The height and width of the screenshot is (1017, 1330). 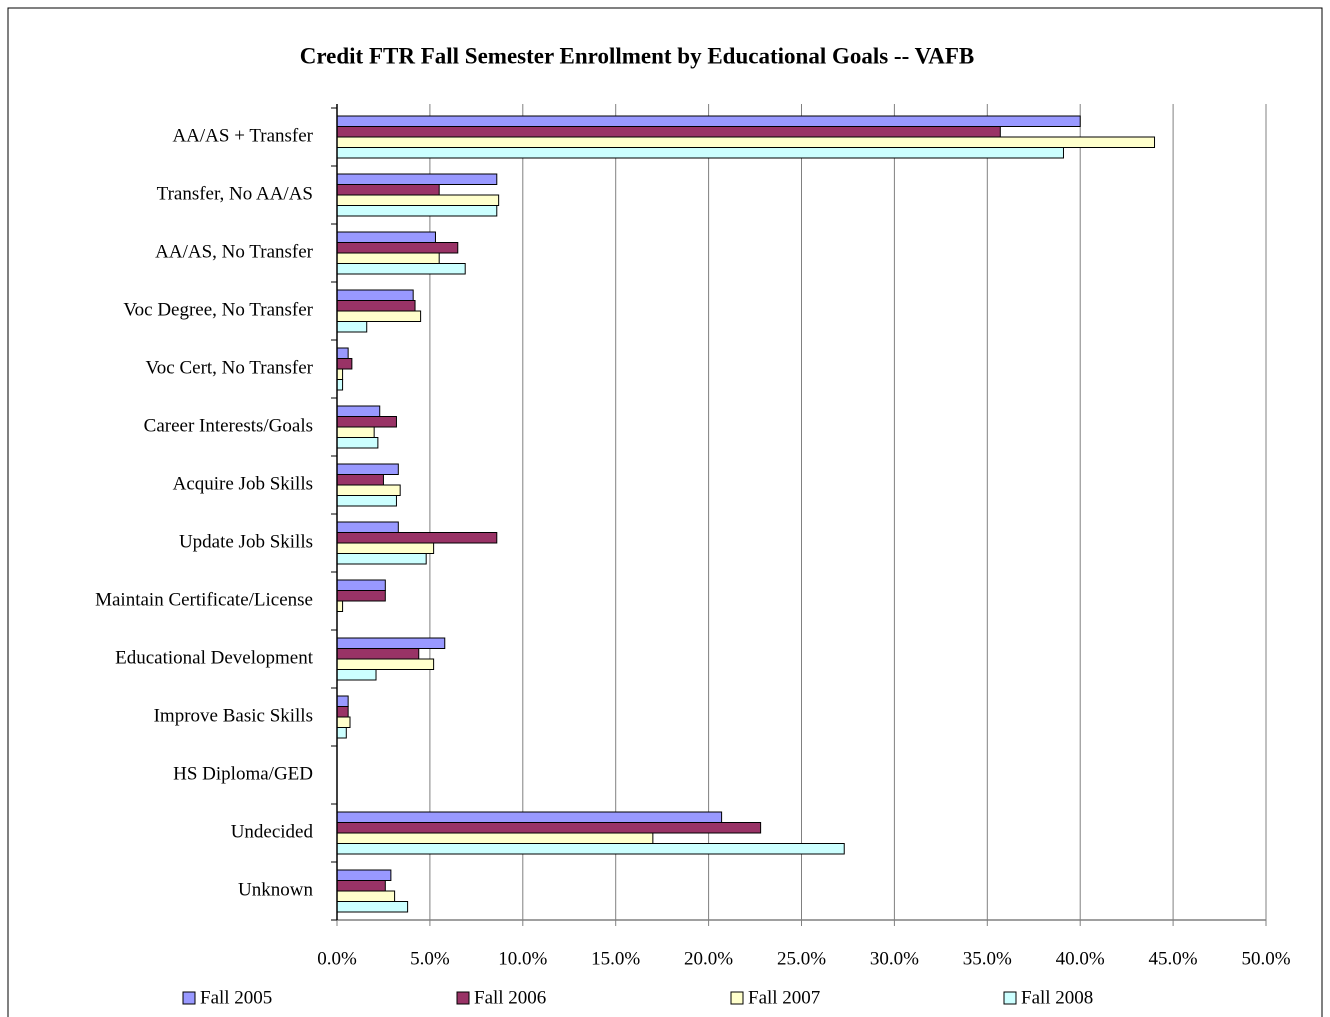 I want to click on legend-label: Fall 2007, so click(x=784, y=997).